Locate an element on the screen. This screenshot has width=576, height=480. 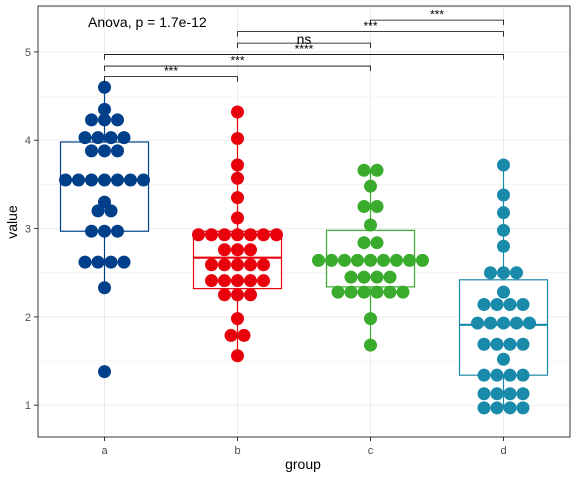
x-tick-label: c is located at coordinates (371, 451).